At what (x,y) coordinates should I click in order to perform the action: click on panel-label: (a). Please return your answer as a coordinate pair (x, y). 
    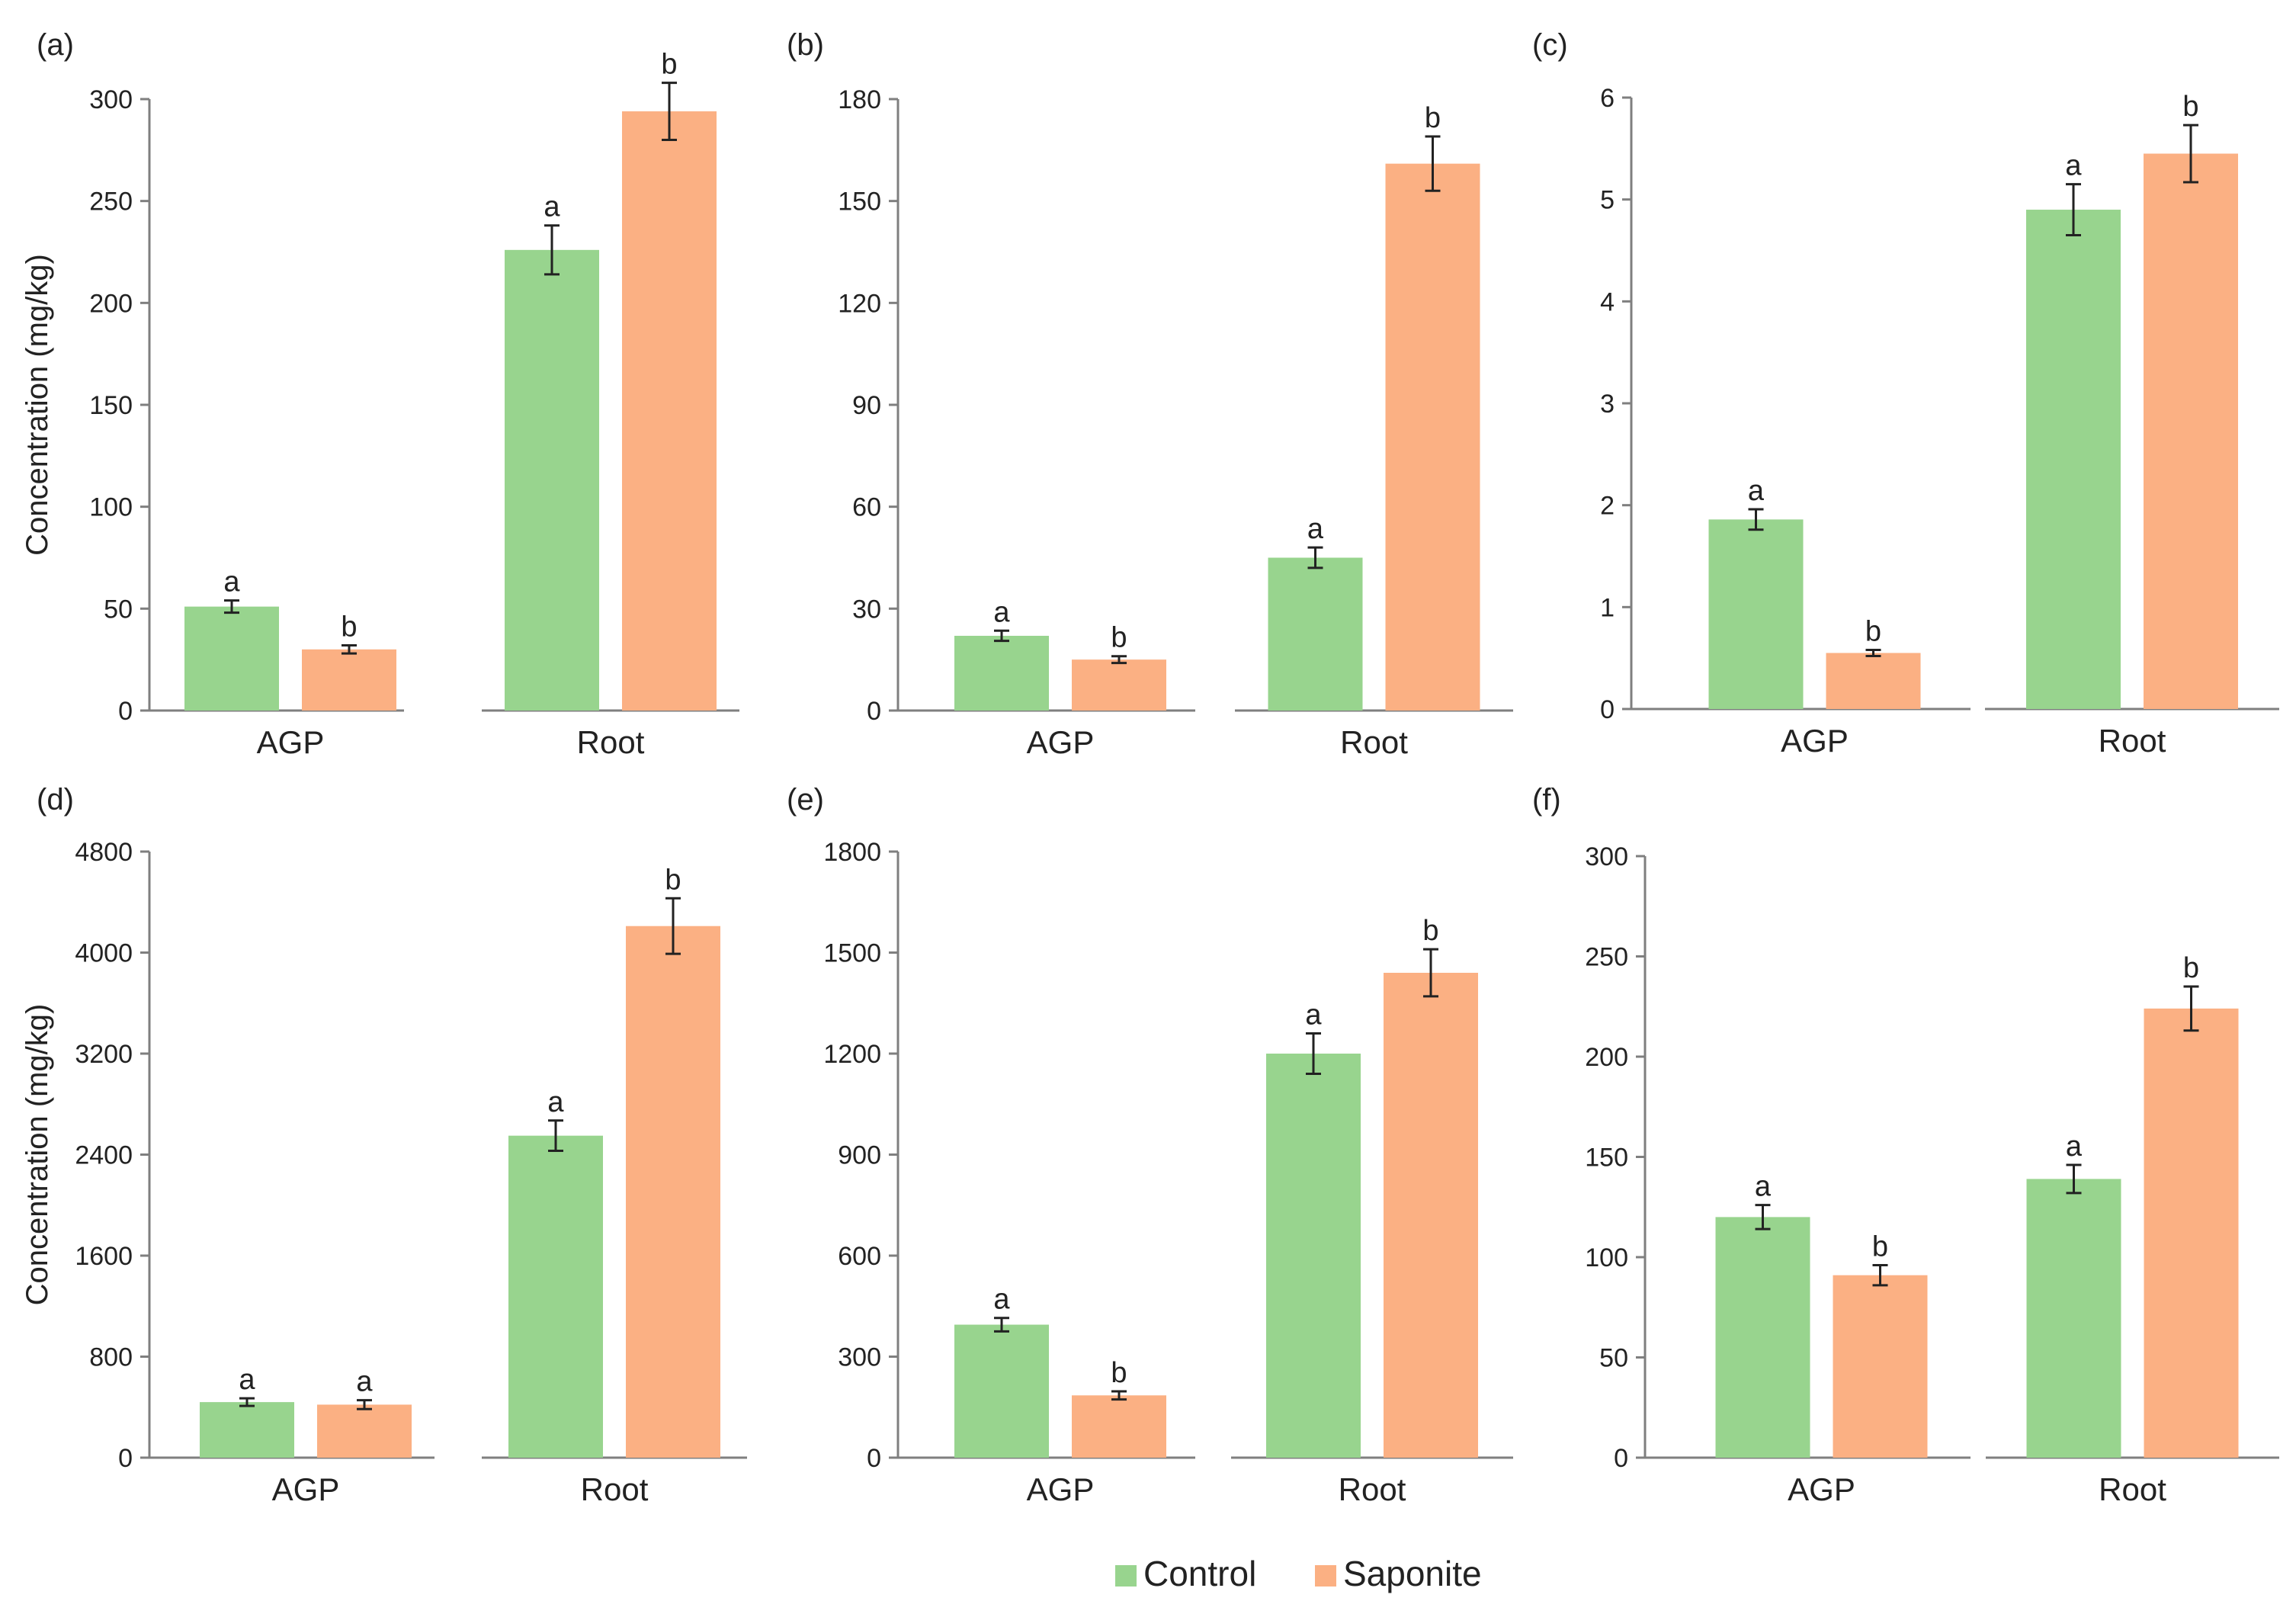
    Looking at the image, I should click on (55, 45).